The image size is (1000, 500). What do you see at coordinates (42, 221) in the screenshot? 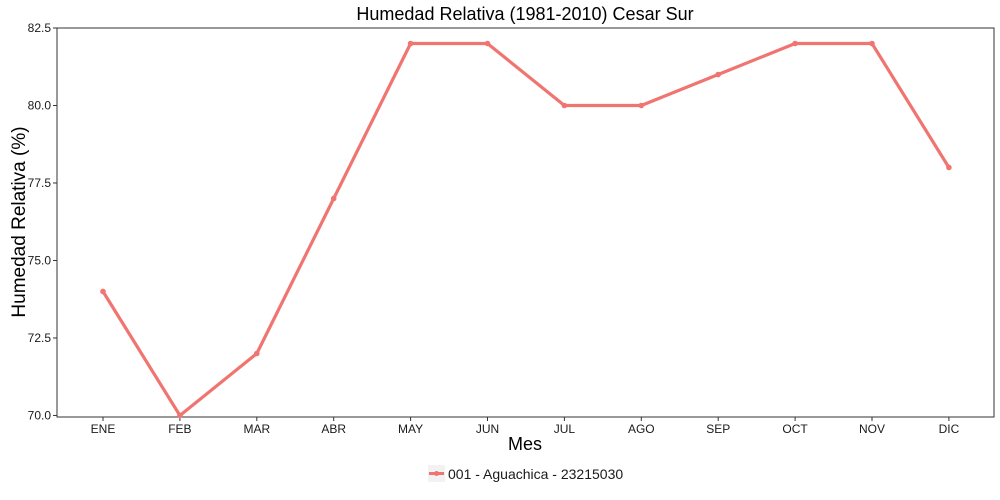
I see `y-axis: 70.0 72.5 75.0 77.5 80.0 82.5` at bounding box center [42, 221].